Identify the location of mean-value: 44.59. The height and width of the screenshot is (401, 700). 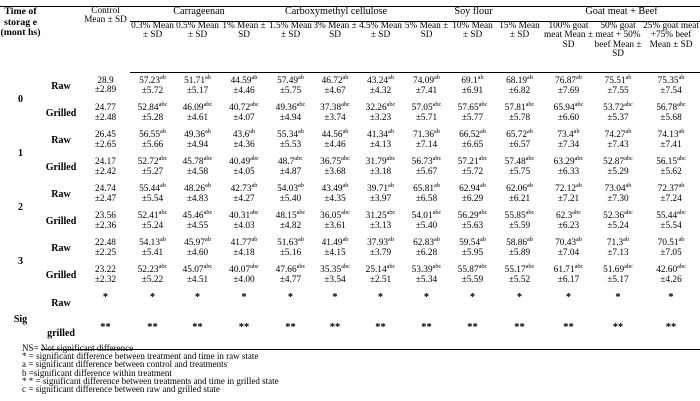
(241, 81).